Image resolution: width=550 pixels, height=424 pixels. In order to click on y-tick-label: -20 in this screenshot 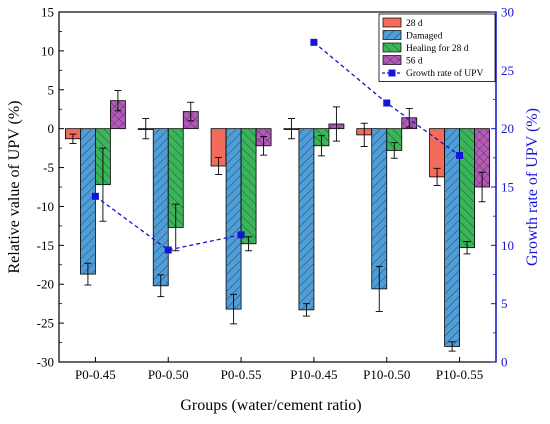, I will do `click(45, 284)`.